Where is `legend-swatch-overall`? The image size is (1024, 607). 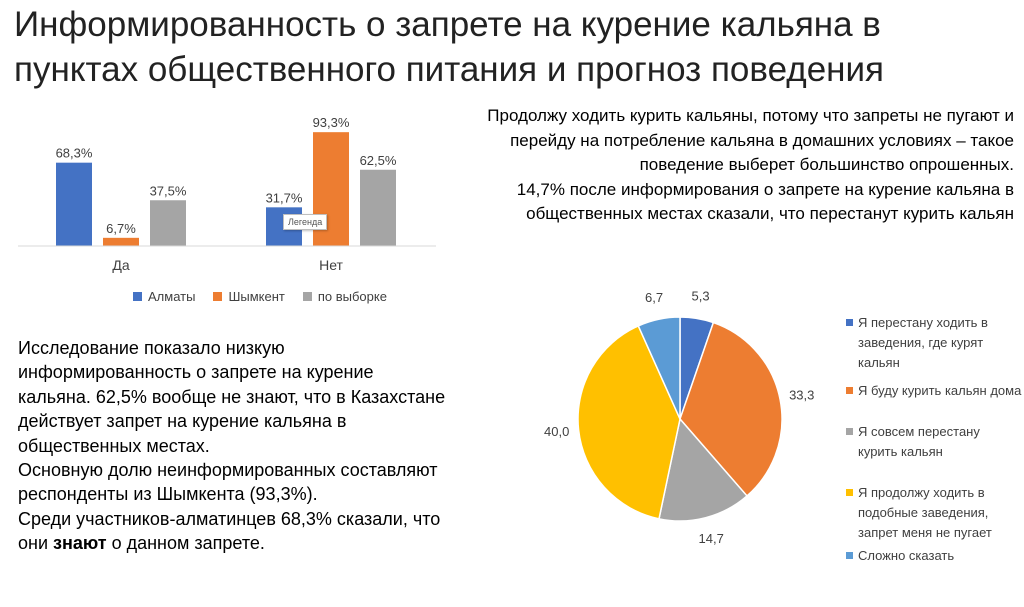 legend-swatch-overall is located at coordinates (307, 296).